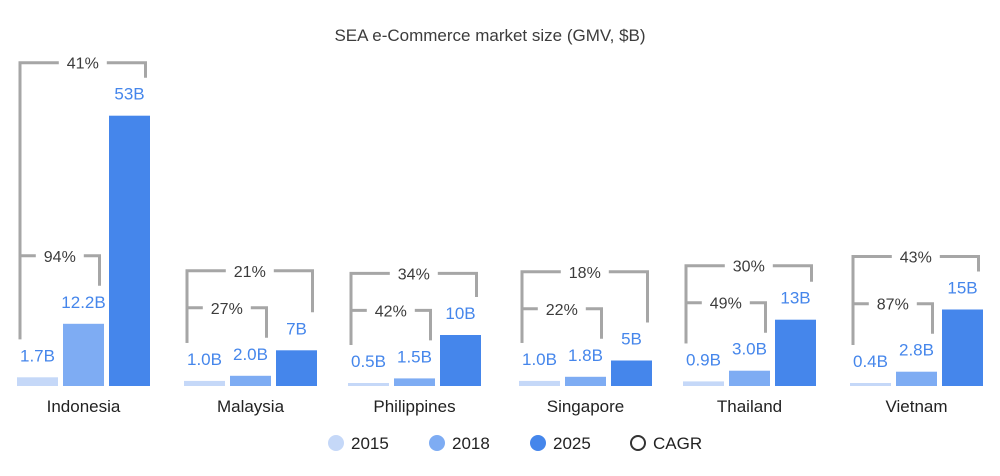 The image size is (1000, 476). What do you see at coordinates (795, 298) in the screenshot?
I see `value-label-thailand-2025: 13B` at bounding box center [795, 298].